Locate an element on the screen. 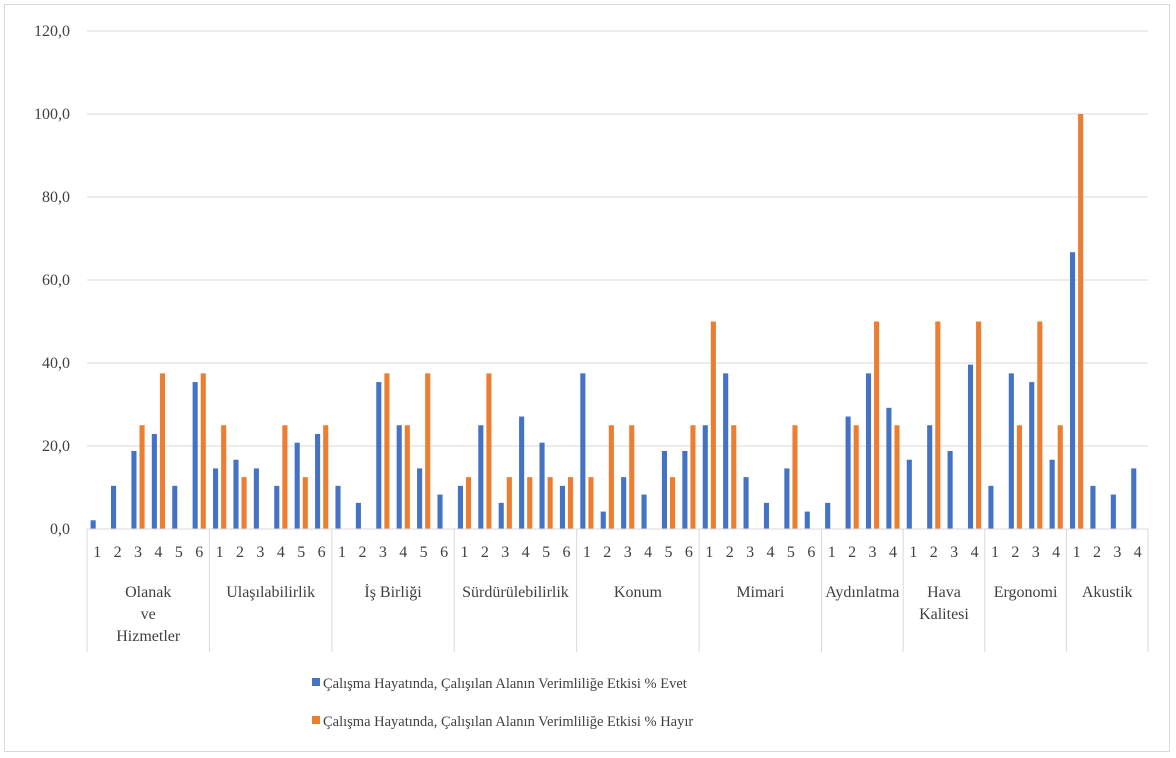 The height and width of the screenshot is (758, 1176). group-label: Ulaşılabilirlik is located at coordinates (270, 592).